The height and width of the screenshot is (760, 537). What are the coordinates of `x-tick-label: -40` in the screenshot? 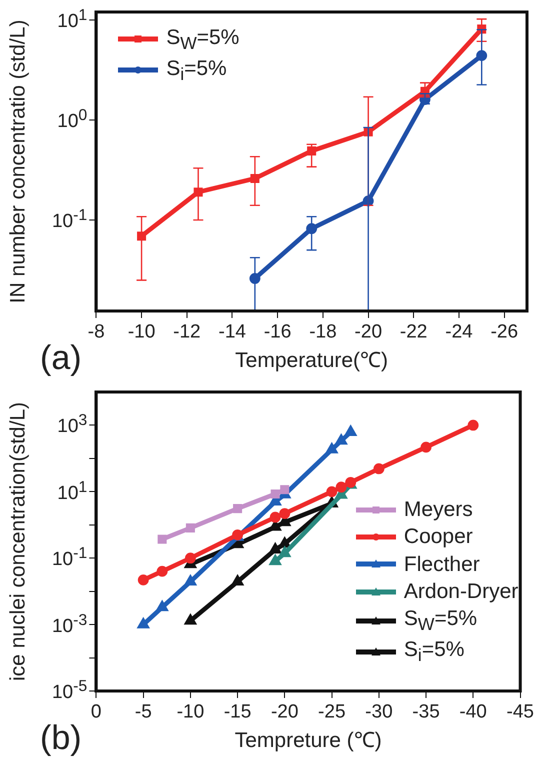 It's located at (473, 712).